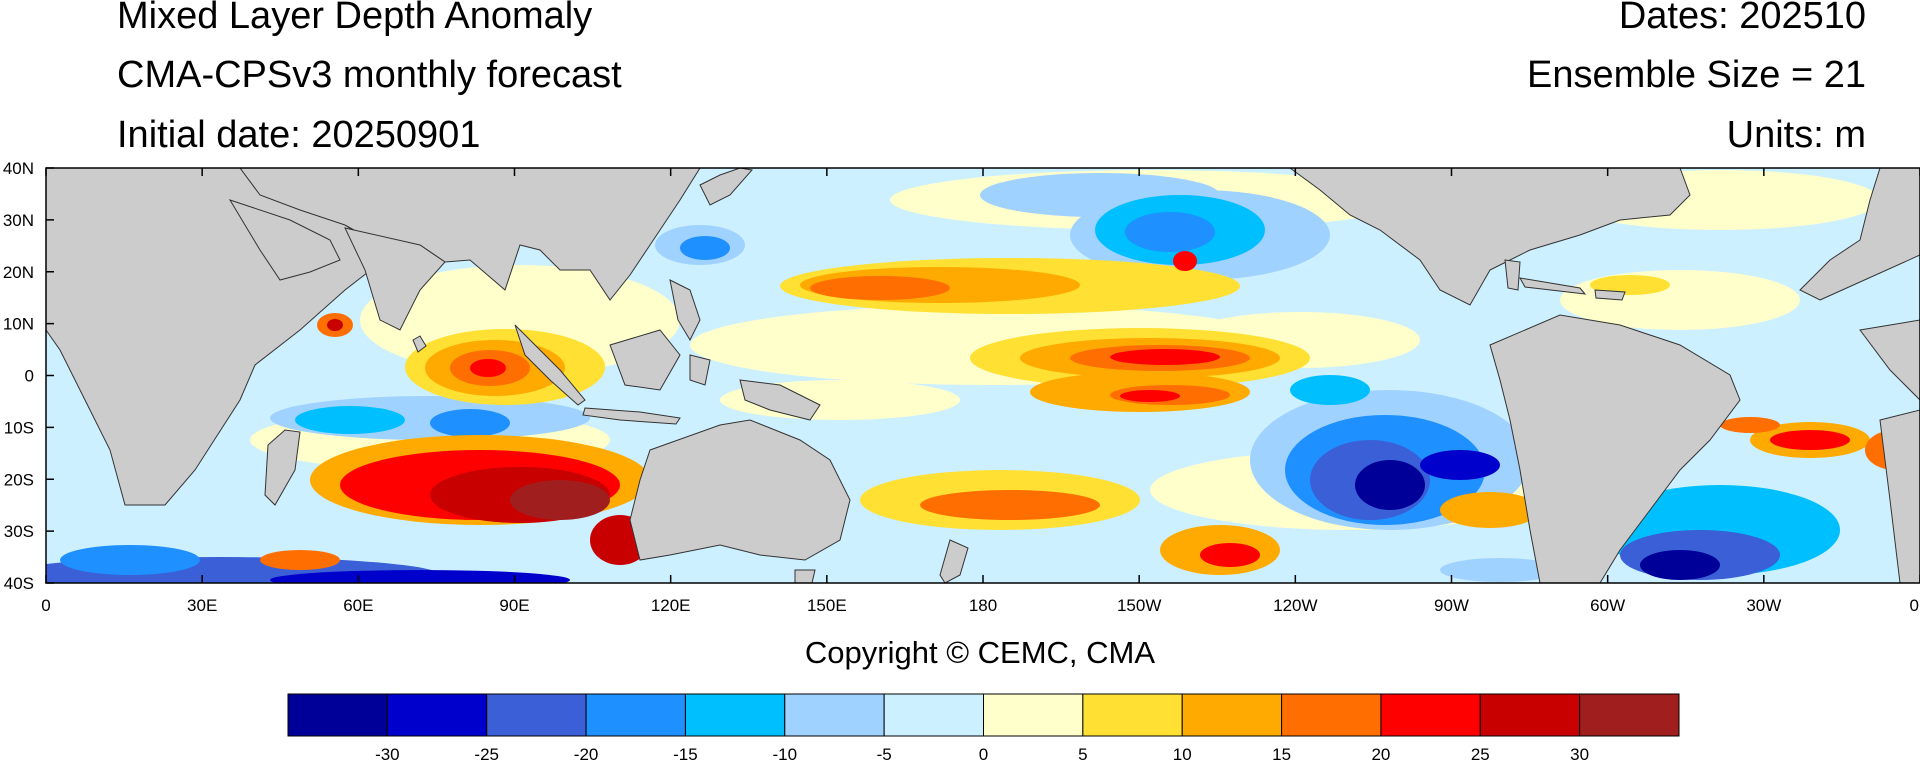 This screenshot has width=1920, height=762. I want to click on y-tick-label: 30S, so click(19, 531).